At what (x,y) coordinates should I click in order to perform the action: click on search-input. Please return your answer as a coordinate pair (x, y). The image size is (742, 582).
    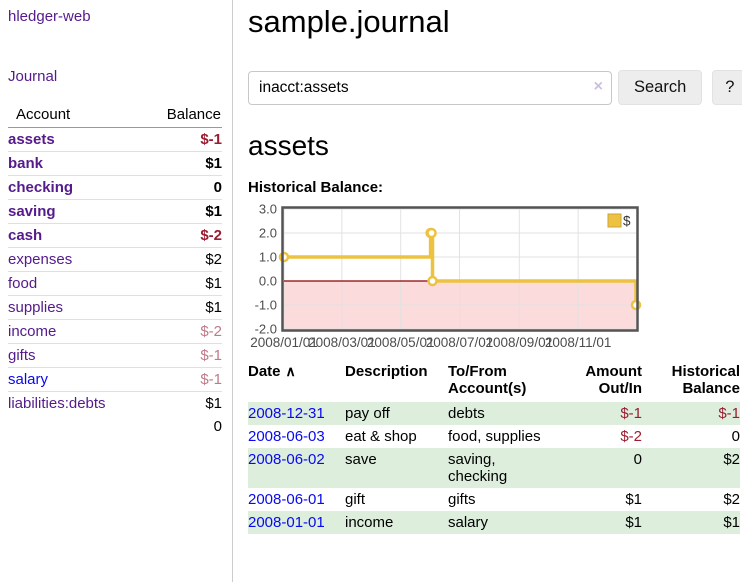
    Looking at the image, I should click on (430, 87).